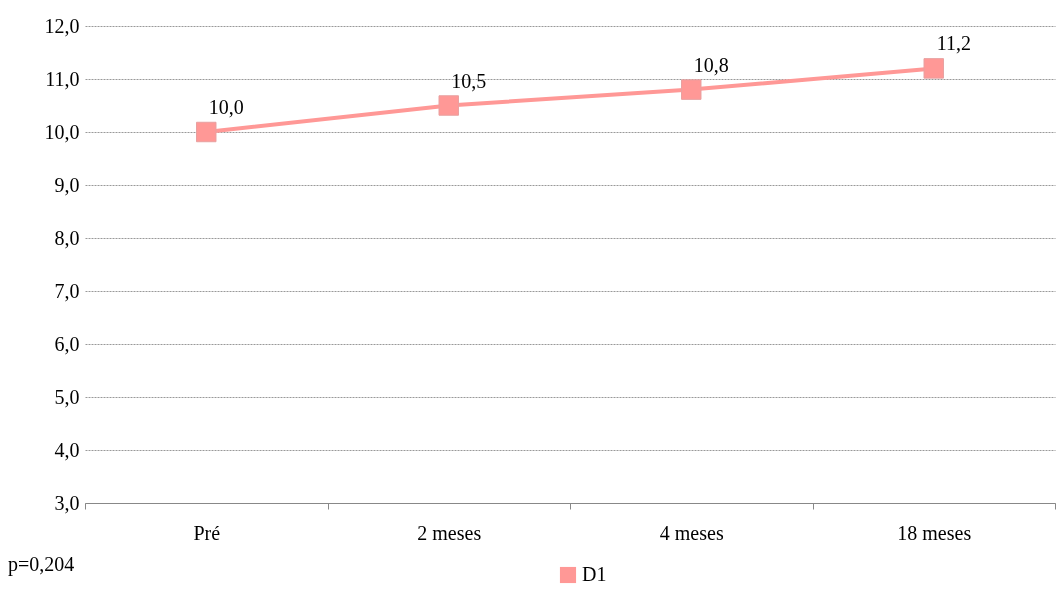 The height and width of the screenshot is (592, 1064). I want to click on x-tick-label: 4 meses, so click(691, 532).